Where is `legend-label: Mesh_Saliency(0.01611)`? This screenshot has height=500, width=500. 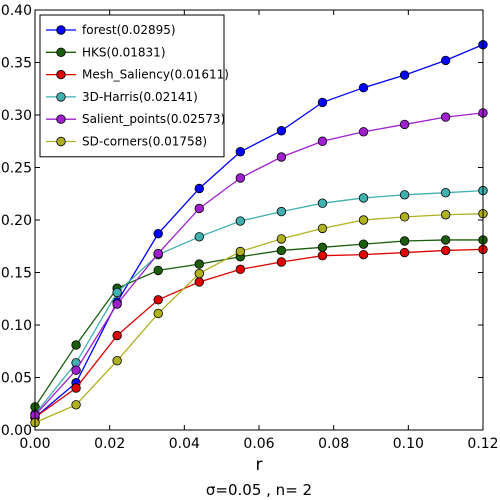
legend-label: Mesh_Saliency(0.01611) is located at coordinates (155, 75).